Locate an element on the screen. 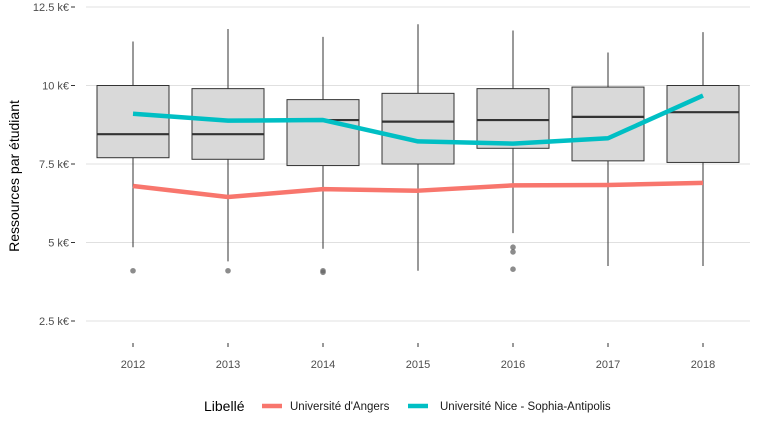 This screenshot has height=432, width=768. x-tick-label: 2015 is located at coordinates (418, 365).